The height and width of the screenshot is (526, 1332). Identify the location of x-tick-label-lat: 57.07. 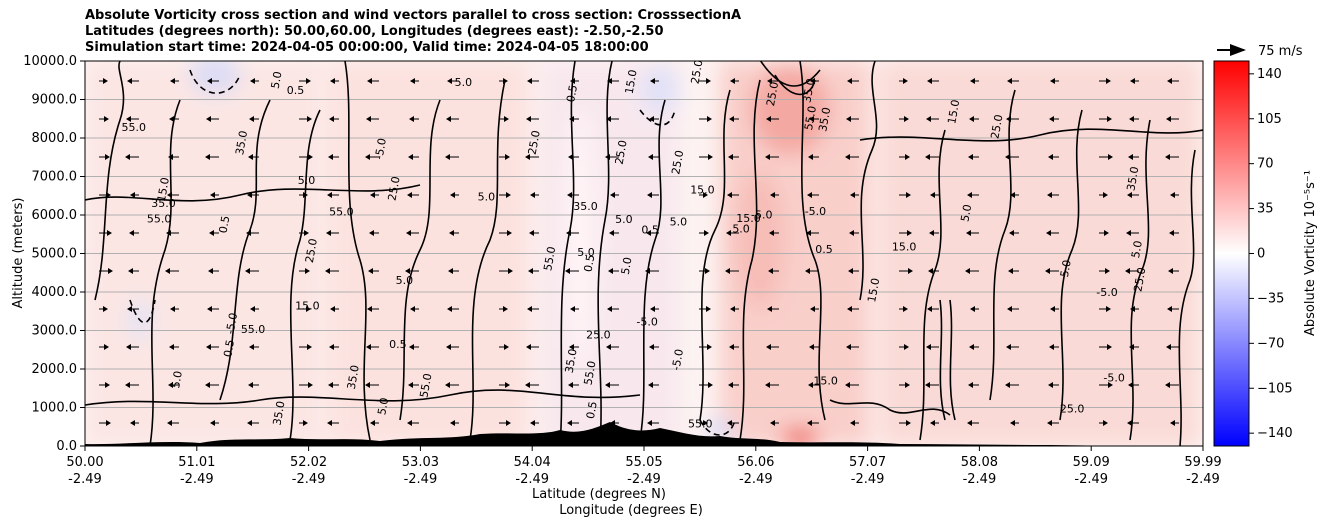
(867, 462).